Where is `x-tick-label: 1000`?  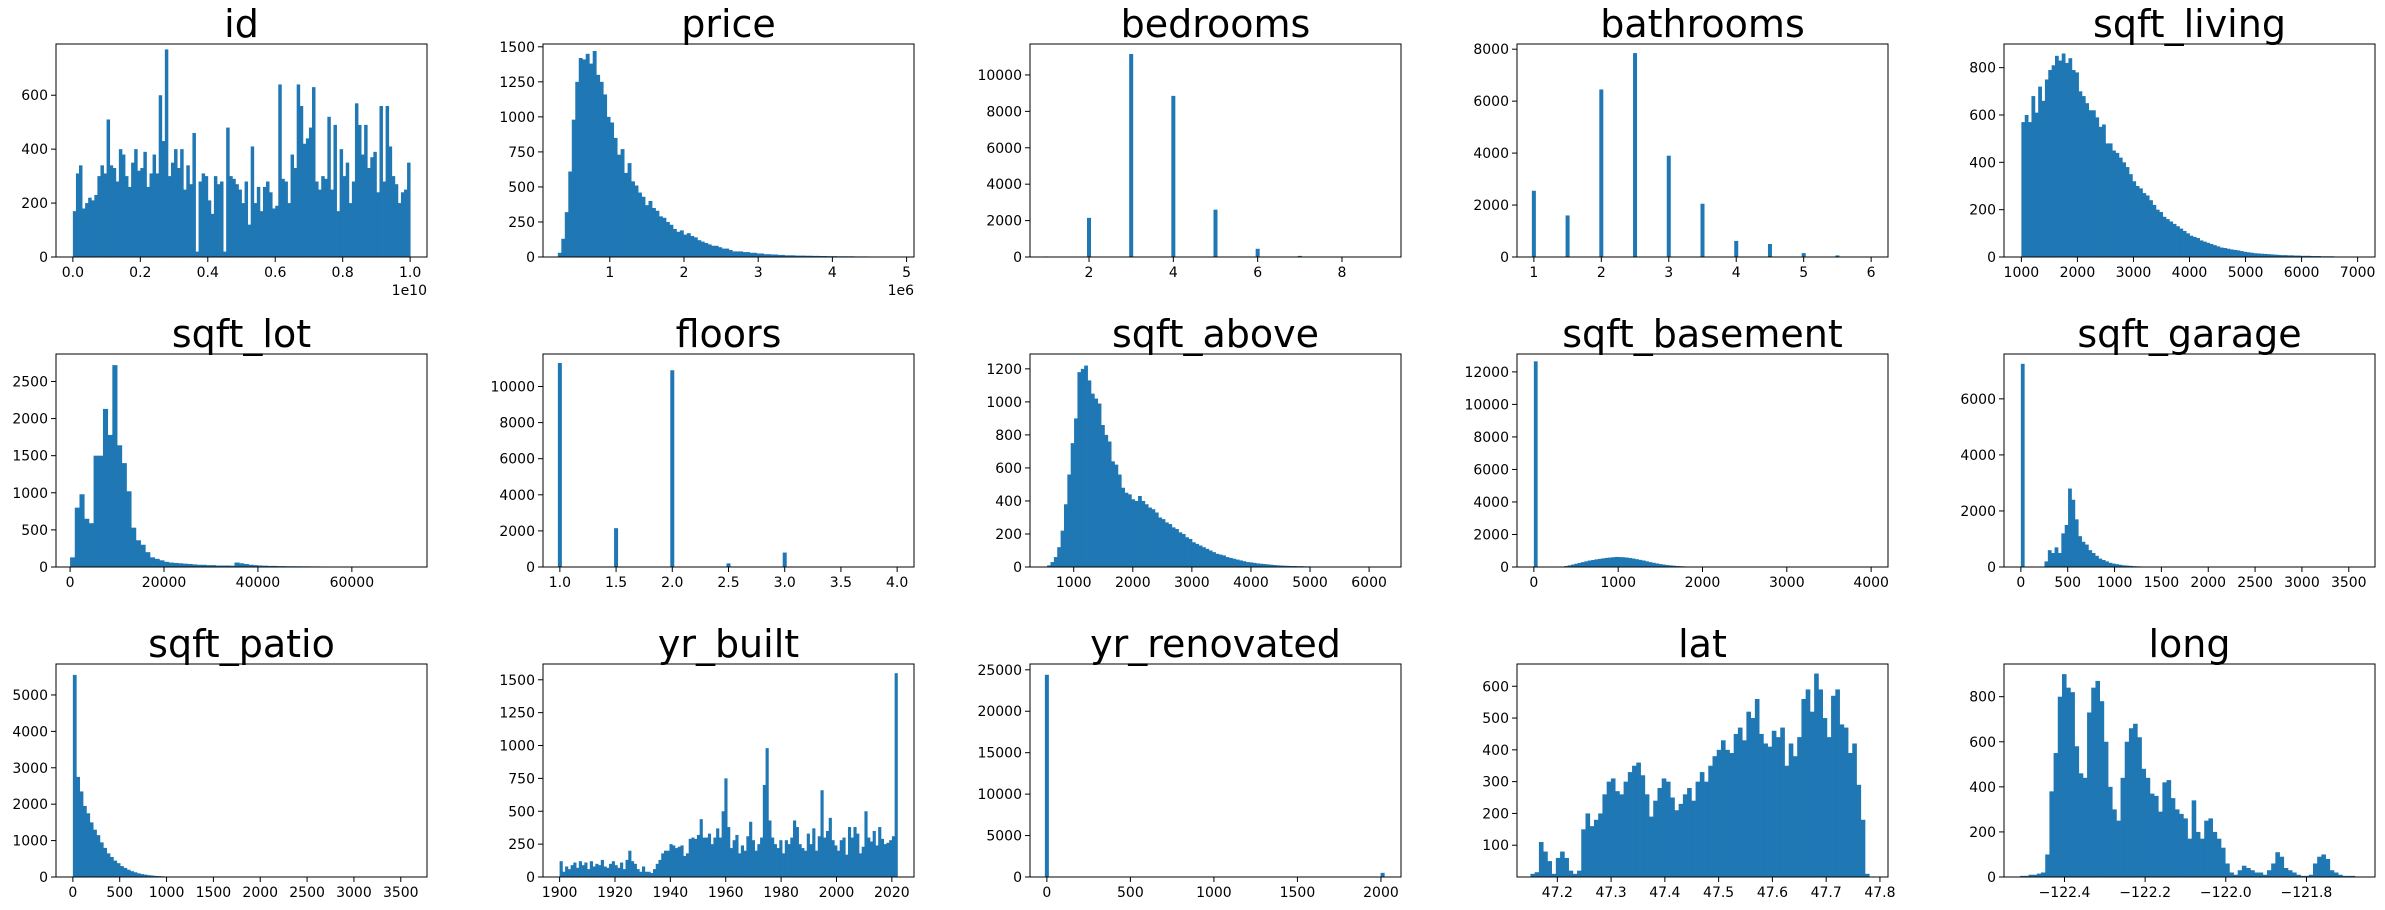
x-tick-label: 1000 is located at coordinates (167, 893).